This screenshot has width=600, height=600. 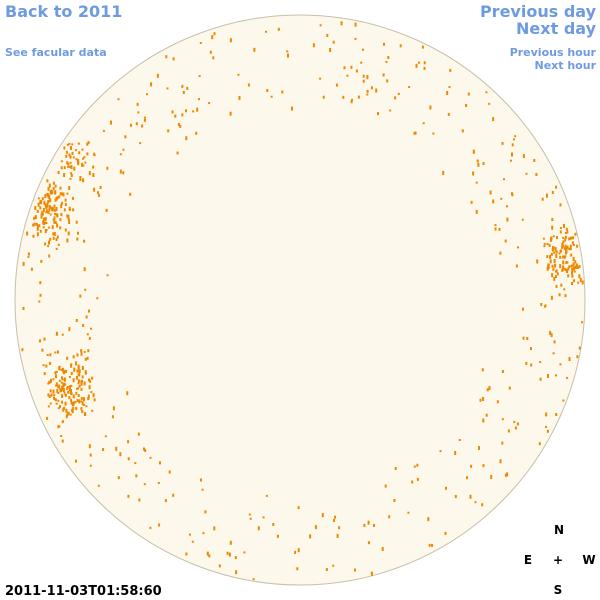 What do you see at coordinates (56, 52) in the screenshot?
I see `facular-data-link: See facular data` at bounding box center [56, 52].